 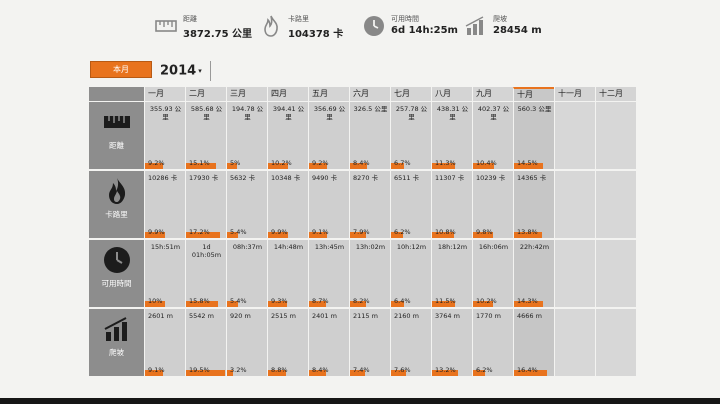 I want to click on cell-time-4: 14h:48m 9.3%, so click(x=288, y=273).